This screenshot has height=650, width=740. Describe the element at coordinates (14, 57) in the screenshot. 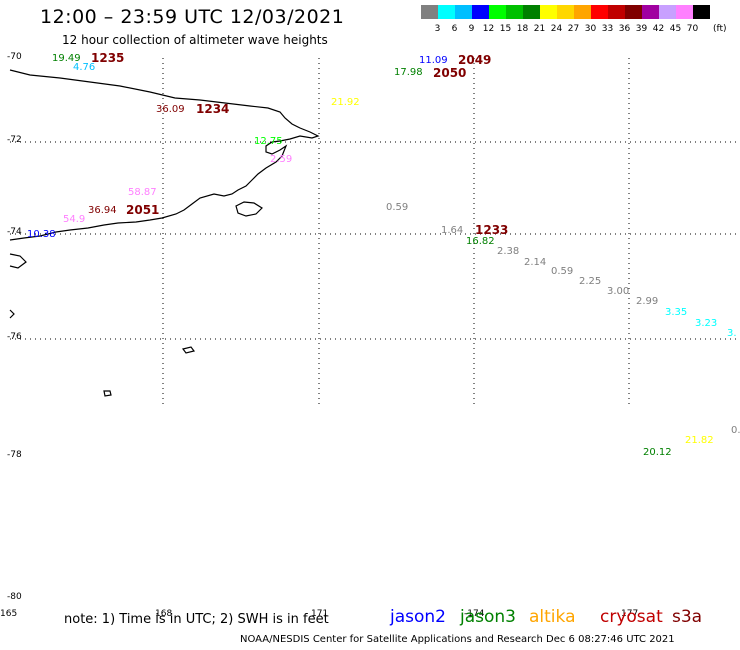

I see `lat-label: -70` at that location.